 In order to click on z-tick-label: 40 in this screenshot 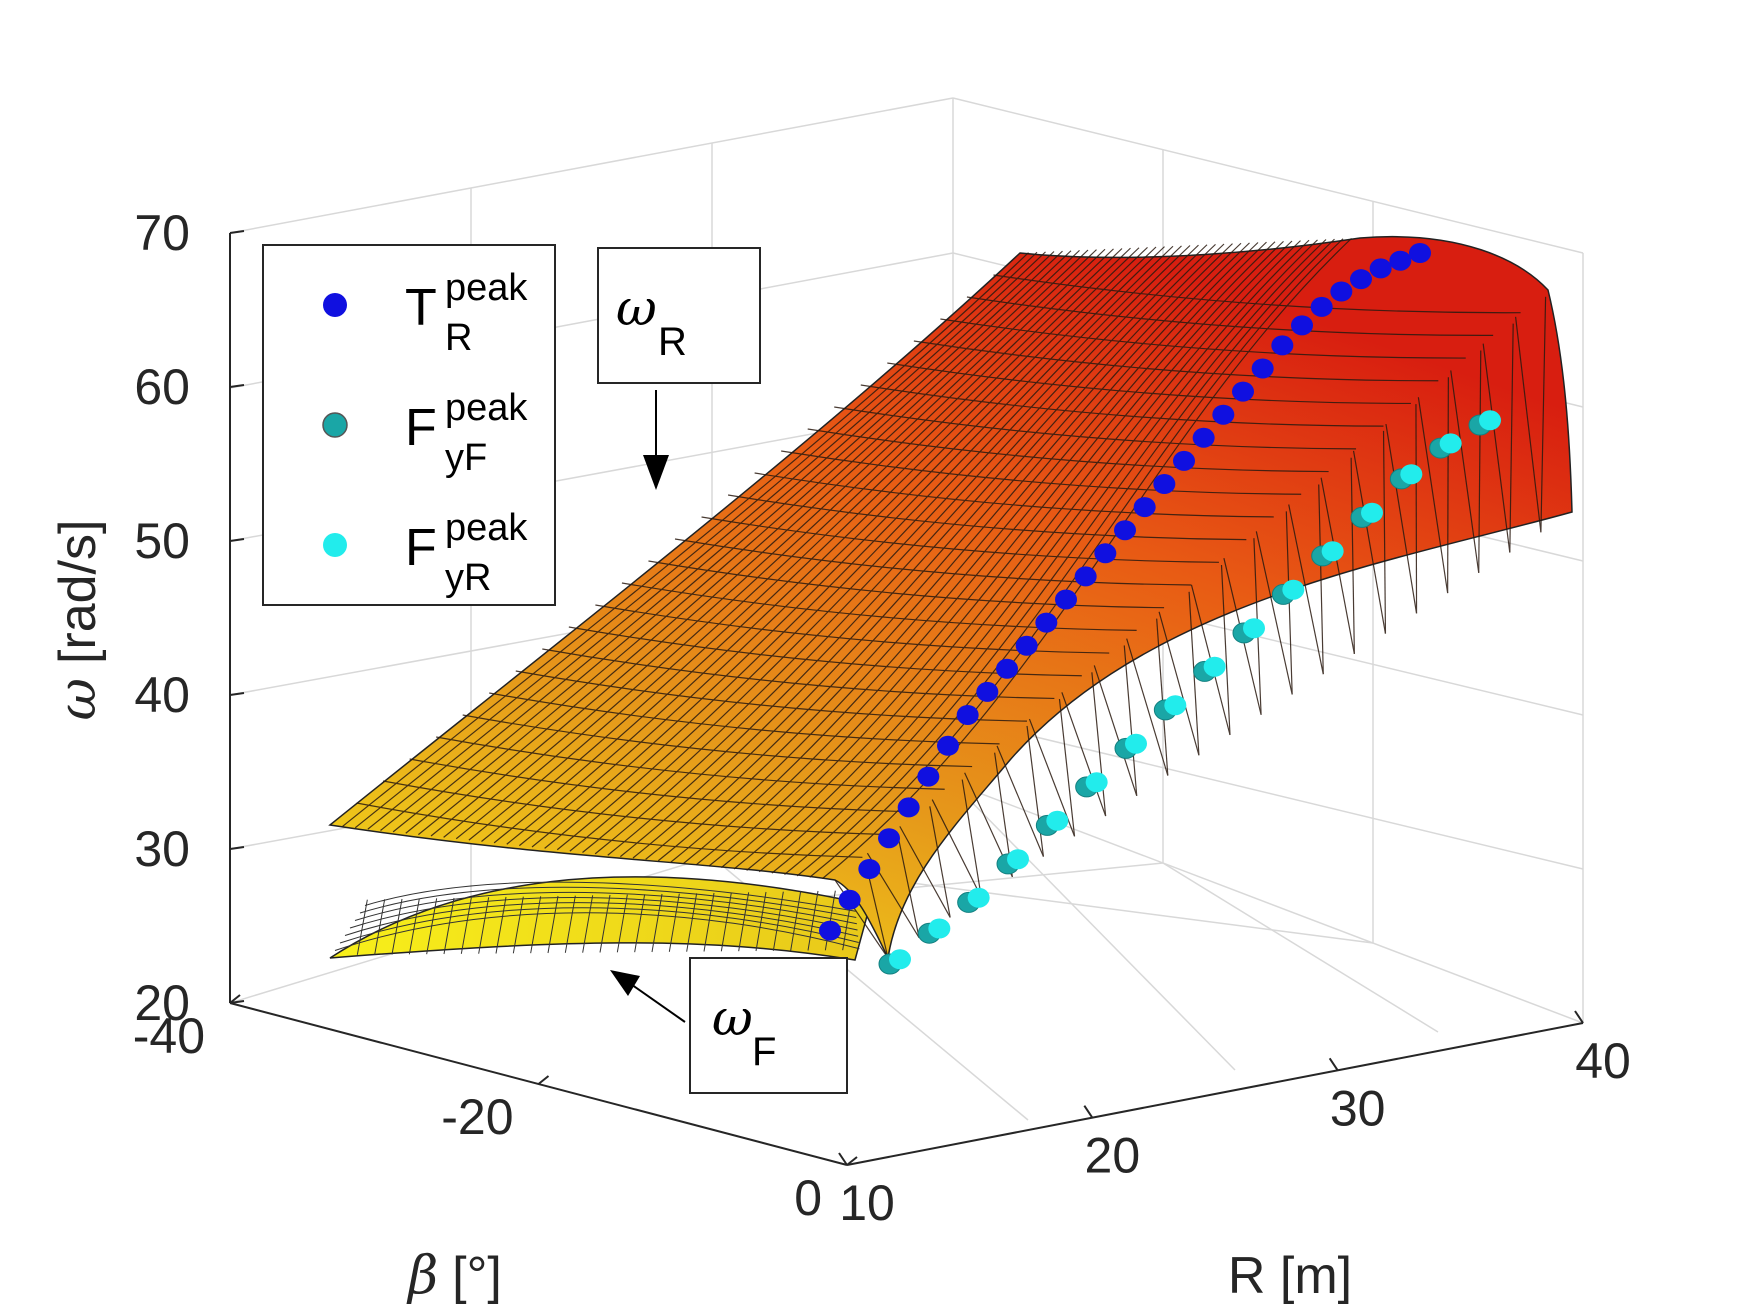, I will do `click(162, 695)`.